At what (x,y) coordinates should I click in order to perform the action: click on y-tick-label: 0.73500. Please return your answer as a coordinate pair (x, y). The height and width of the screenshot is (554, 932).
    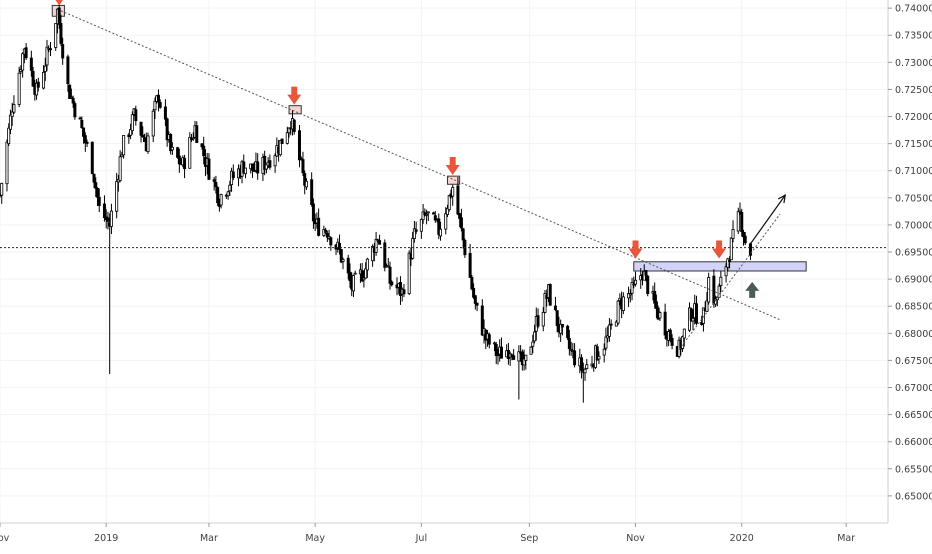
    Looking at the image, I should click on (913, 36).